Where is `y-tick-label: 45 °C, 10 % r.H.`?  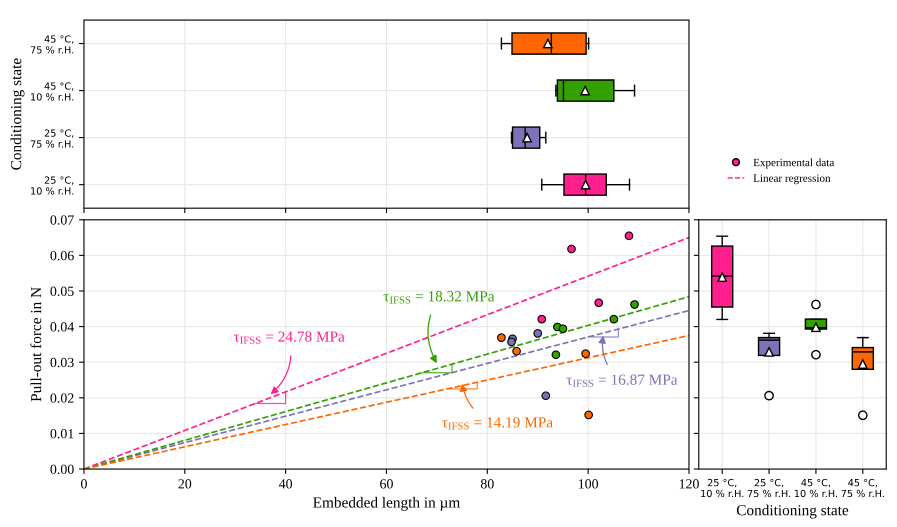
y-tick-label: 45 °C, 10 % r.H. is located at coordinates (52, 91).